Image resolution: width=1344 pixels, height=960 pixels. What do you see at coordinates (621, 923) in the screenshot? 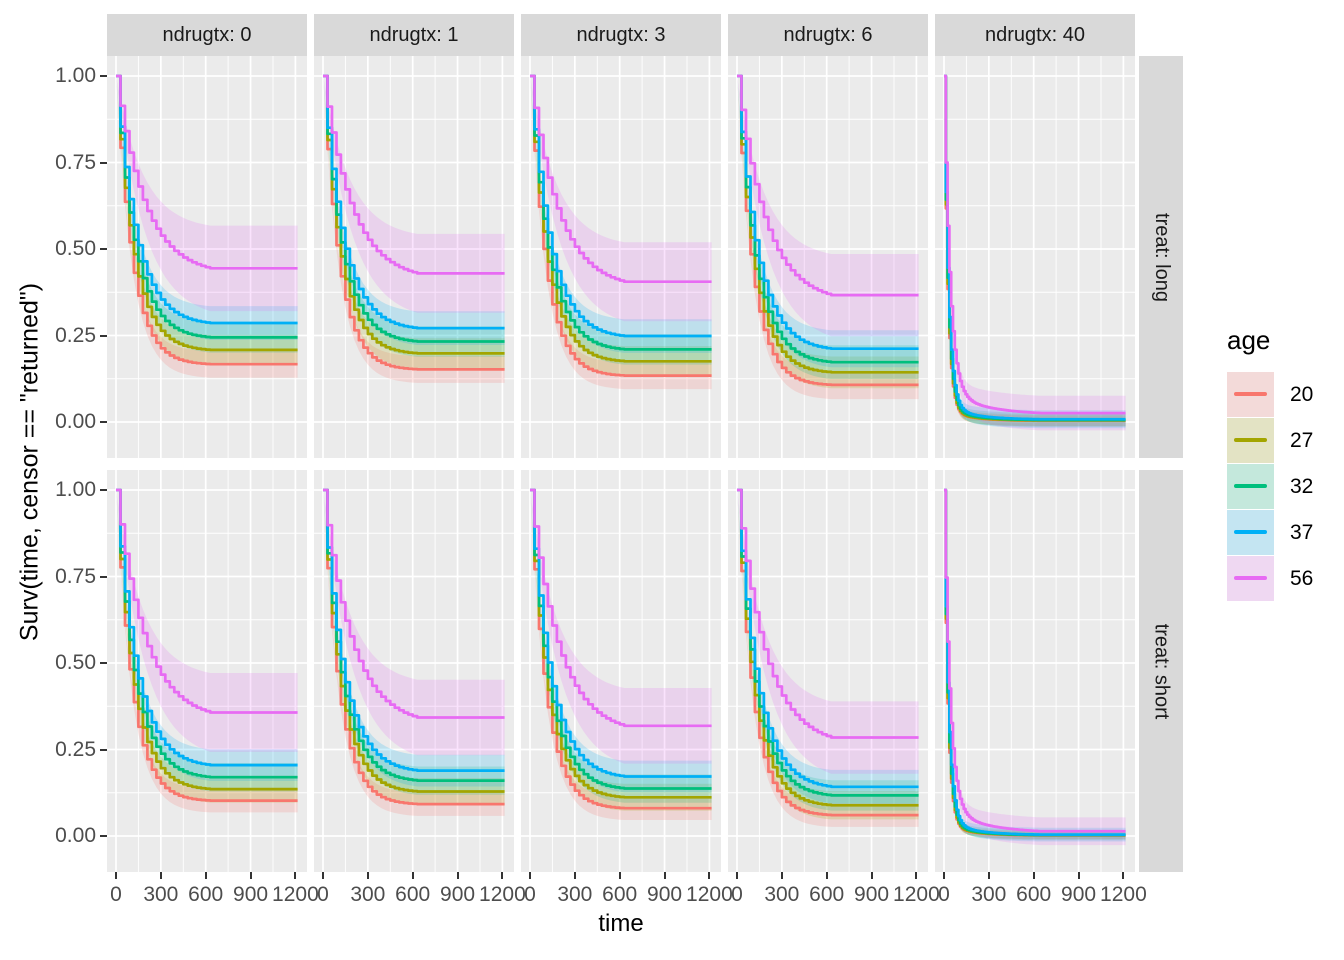
I see `x-axis-title: time` at bounding box center [621, 923].